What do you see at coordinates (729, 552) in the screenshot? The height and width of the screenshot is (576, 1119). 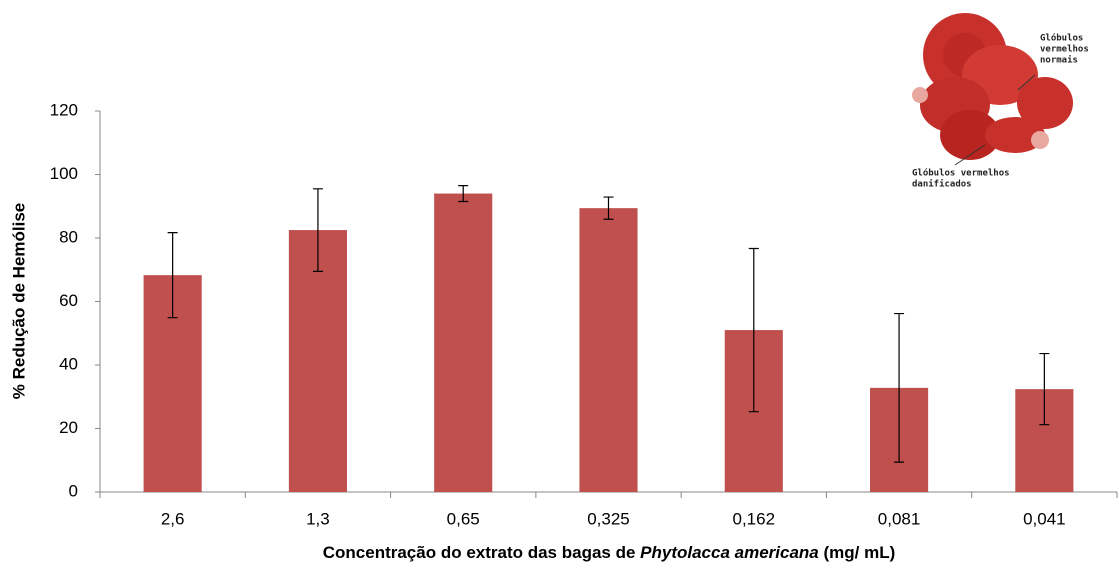 I see `x-label-part: Phytolacca americana` at bounding box center [729, 552].